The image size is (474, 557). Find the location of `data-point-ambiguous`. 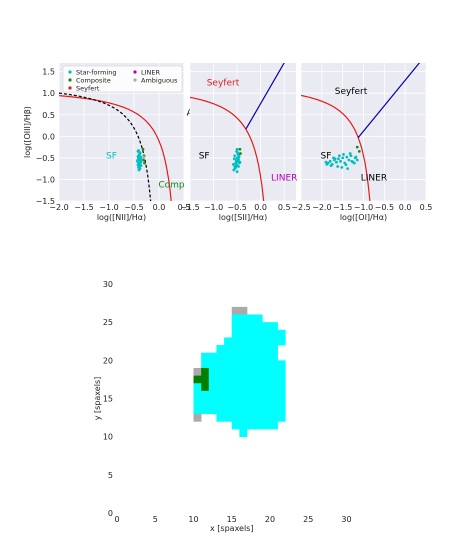

data-point-ambiguous is located at coordinates (144, 157).